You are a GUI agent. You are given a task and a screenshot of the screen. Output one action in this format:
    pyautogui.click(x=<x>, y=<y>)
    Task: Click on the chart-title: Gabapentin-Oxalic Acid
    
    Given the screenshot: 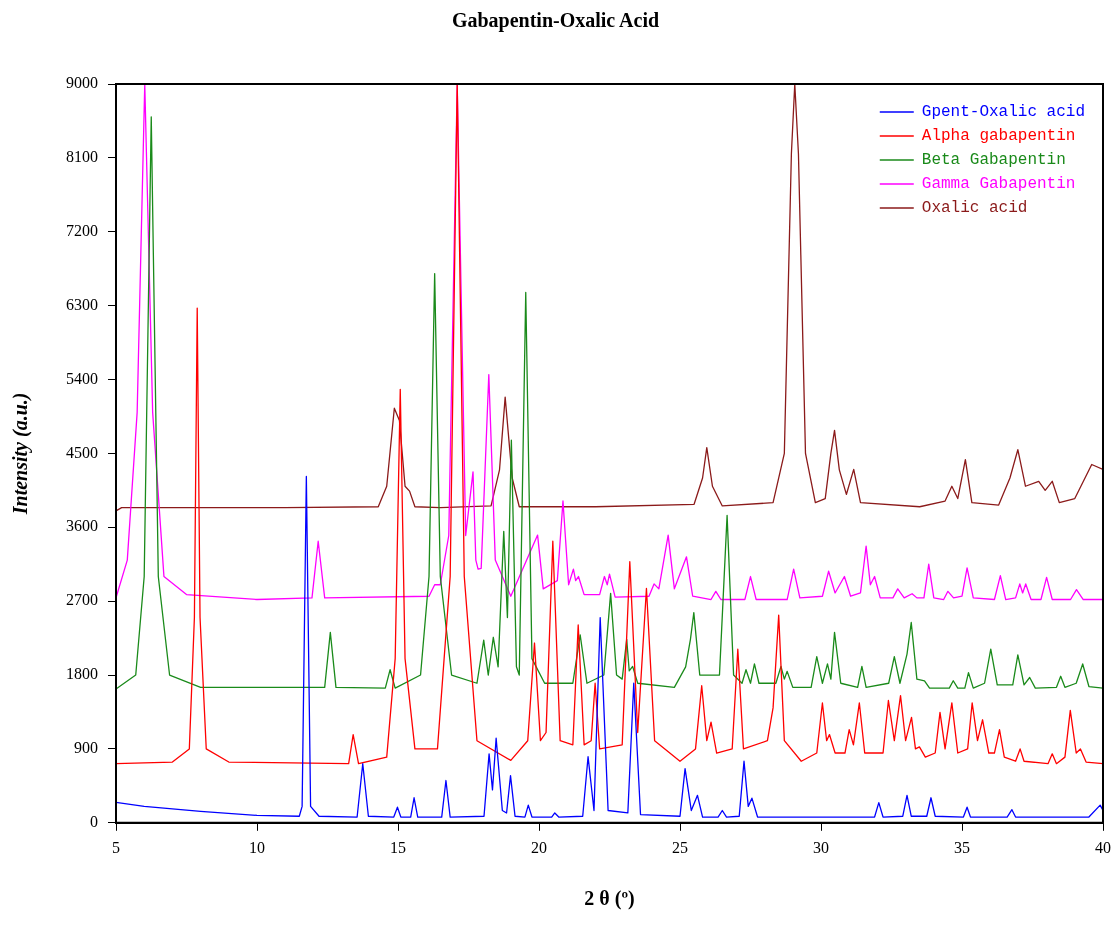 What is the action you would take?
    pyautogui.click(x=555, y=21)
    